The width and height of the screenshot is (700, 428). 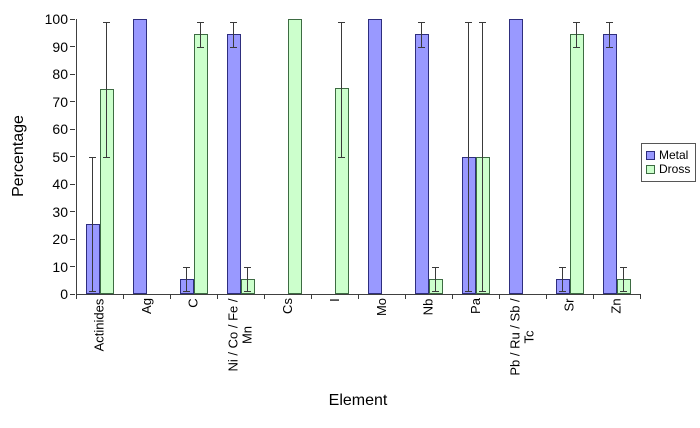 I want to click on y-tick-label-30: 30, so click(x=60, y=211).